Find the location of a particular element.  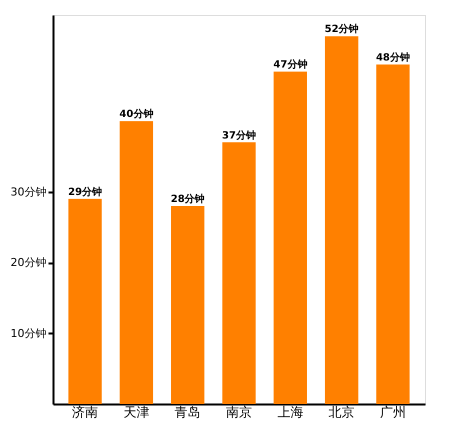

x-tick-label: 青岛 is located at coordinates (187, 413).